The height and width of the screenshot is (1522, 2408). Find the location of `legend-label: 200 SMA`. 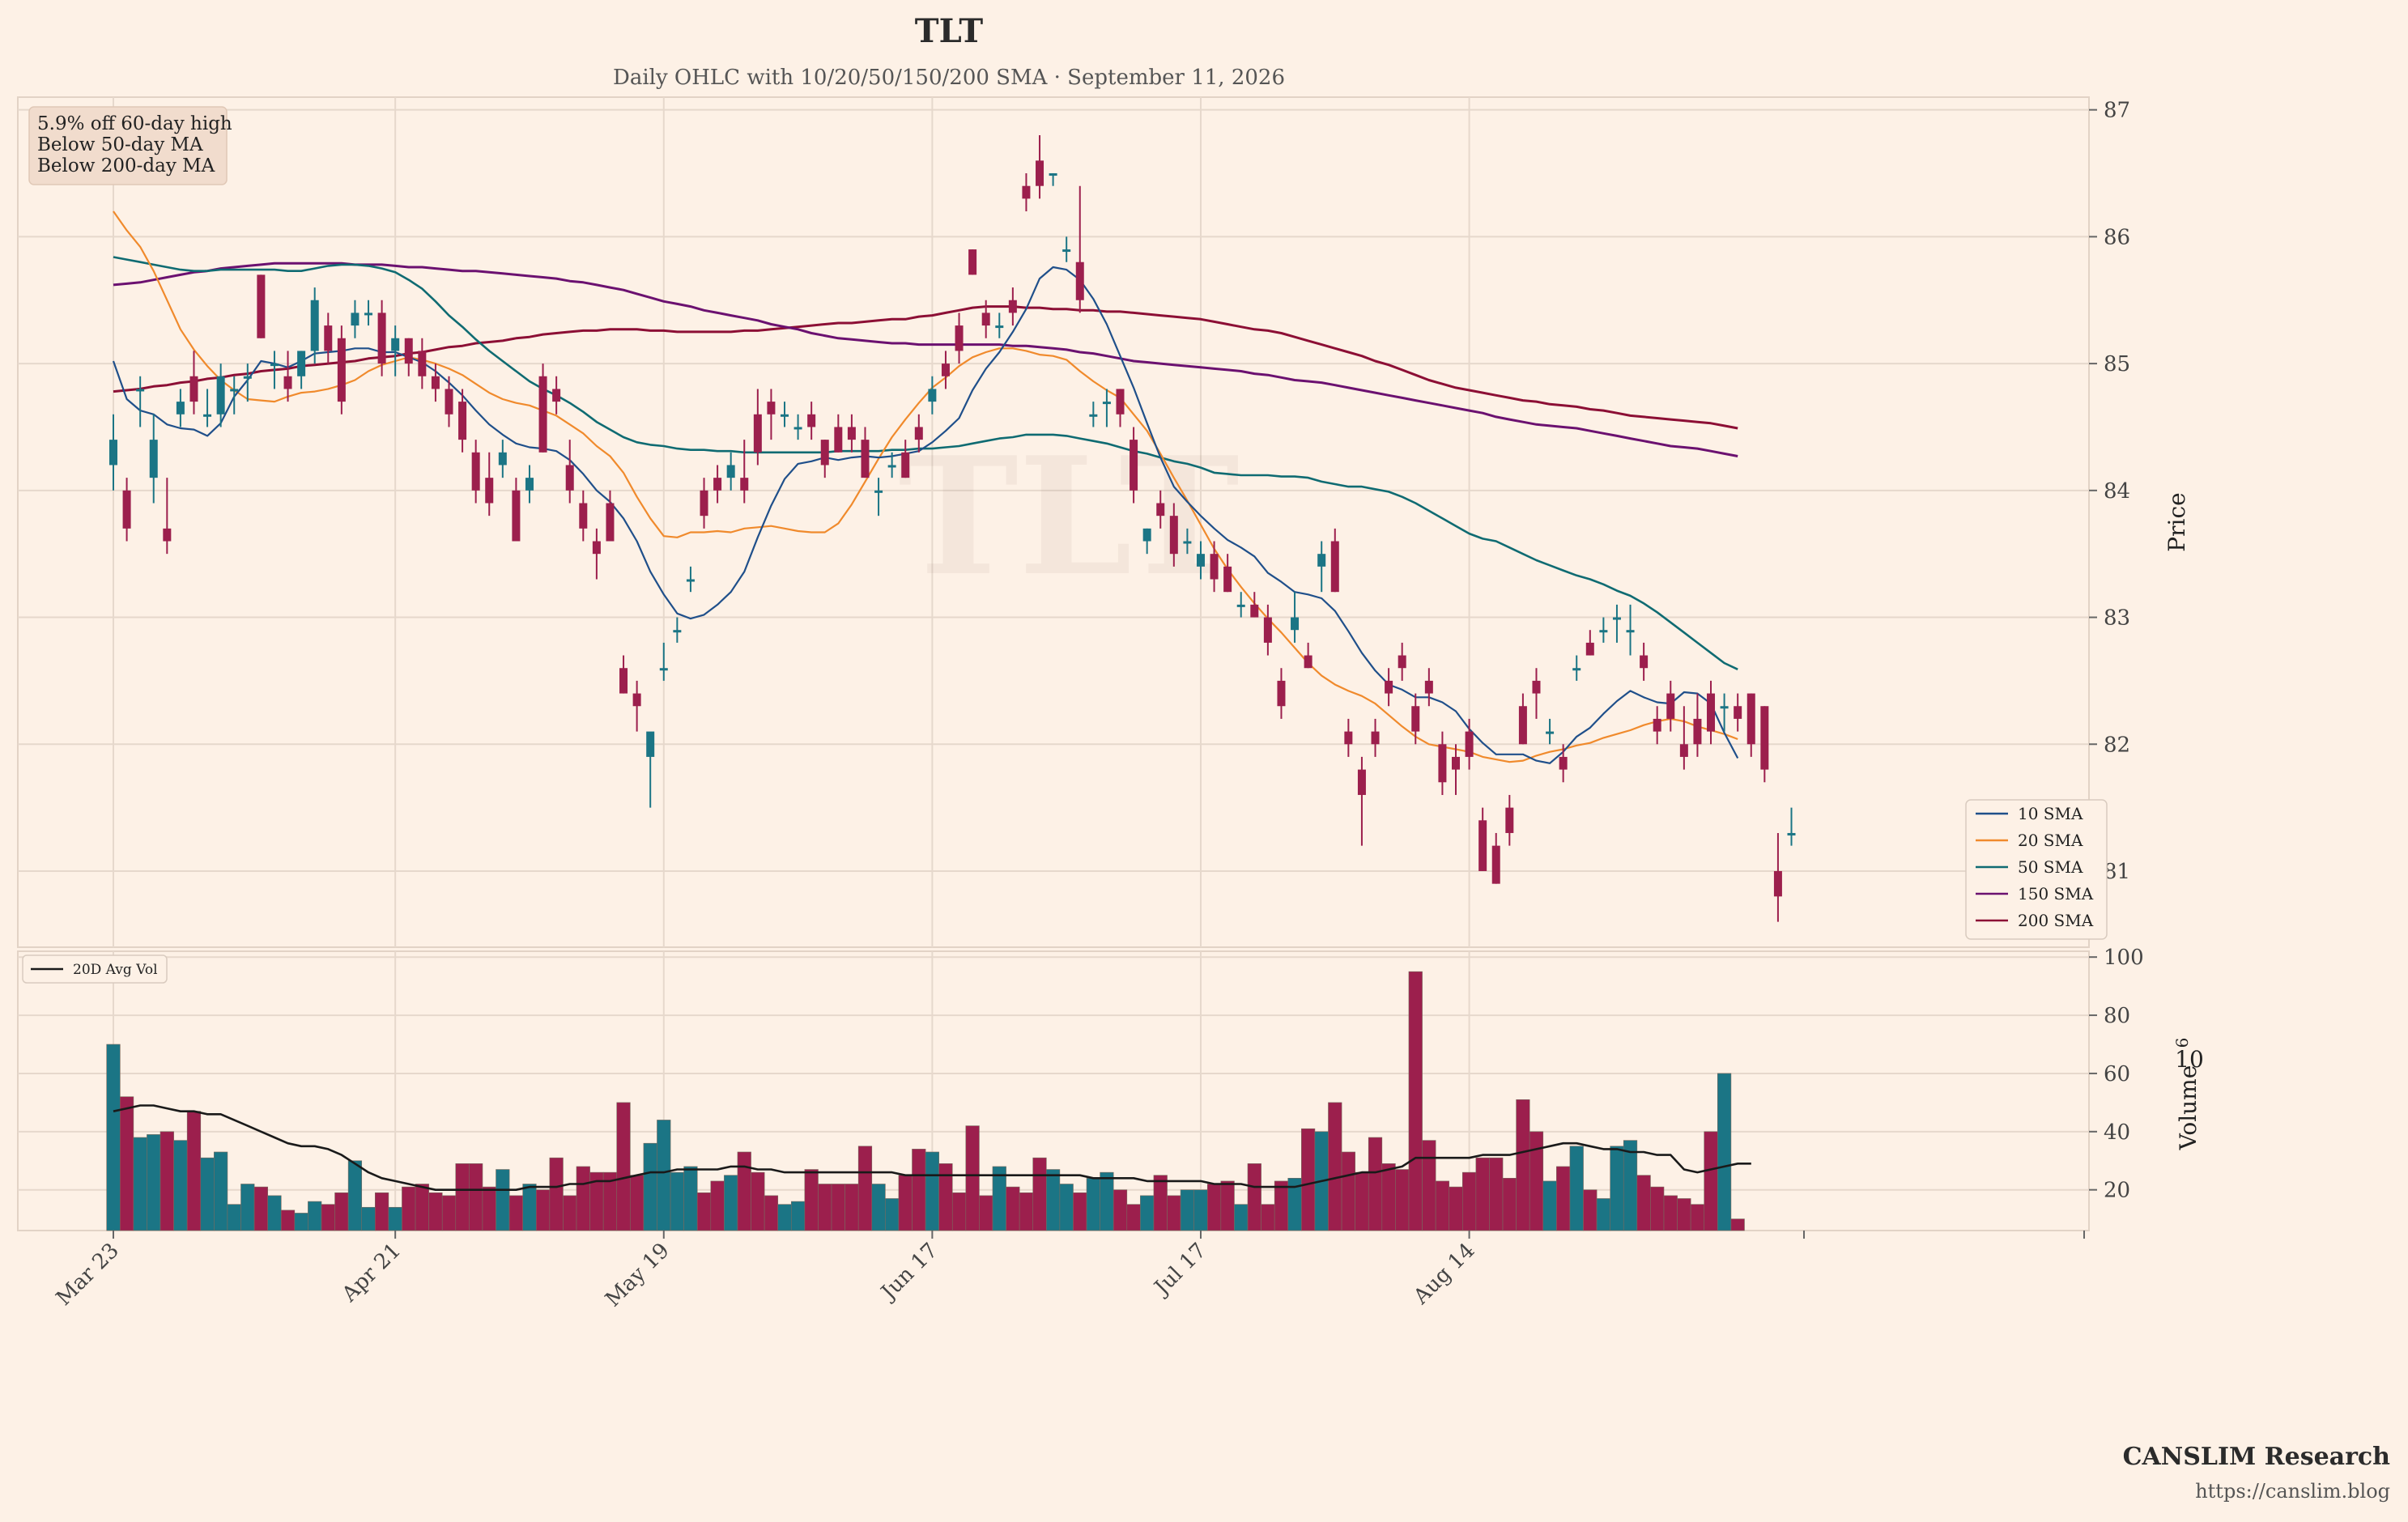

legend-label: 200 SMA is located at coordinates (2056, 920).